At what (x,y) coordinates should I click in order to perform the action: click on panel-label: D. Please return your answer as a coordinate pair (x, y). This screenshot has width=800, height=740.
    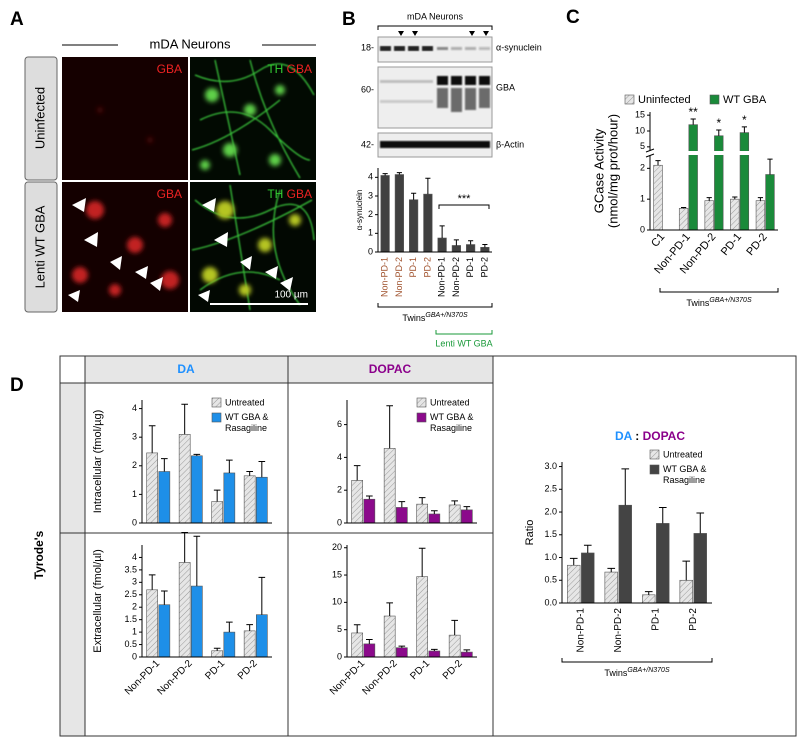
    Looking at the image, I should click on (17, 385).